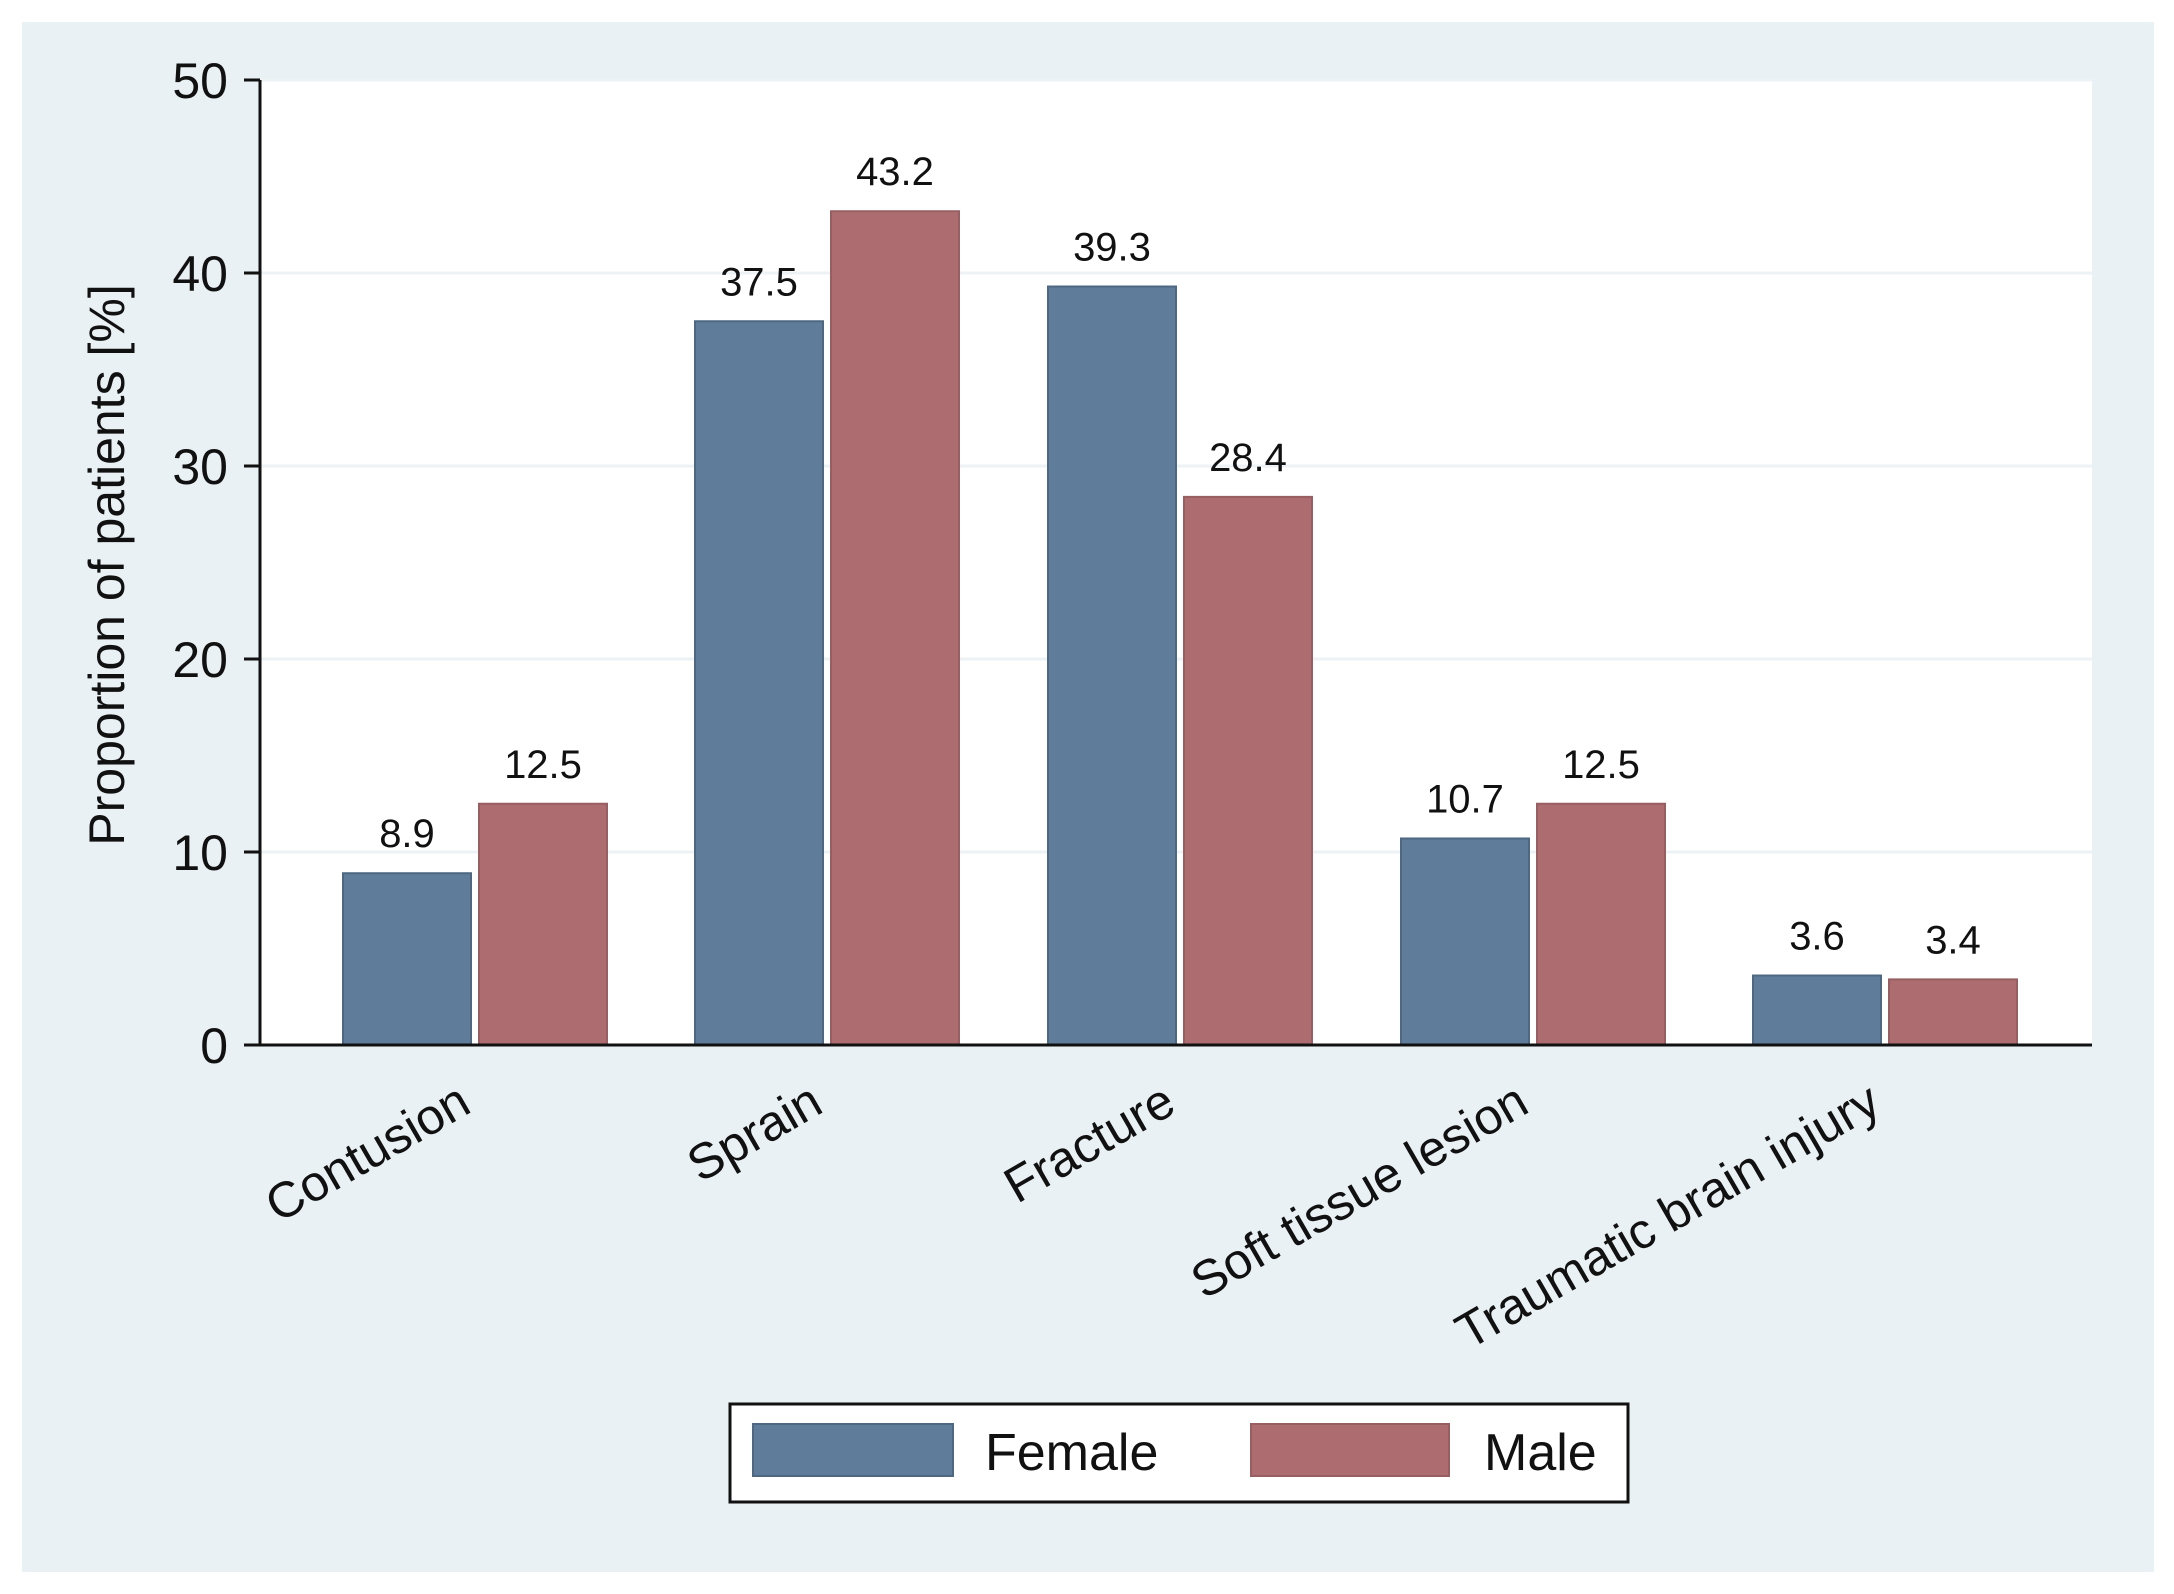 This screenshot has width=2174, height=1594. Describe the element at coordinates (214, 1046) in the screenshot. I see `y-axis-tick-label: 0` at that location.